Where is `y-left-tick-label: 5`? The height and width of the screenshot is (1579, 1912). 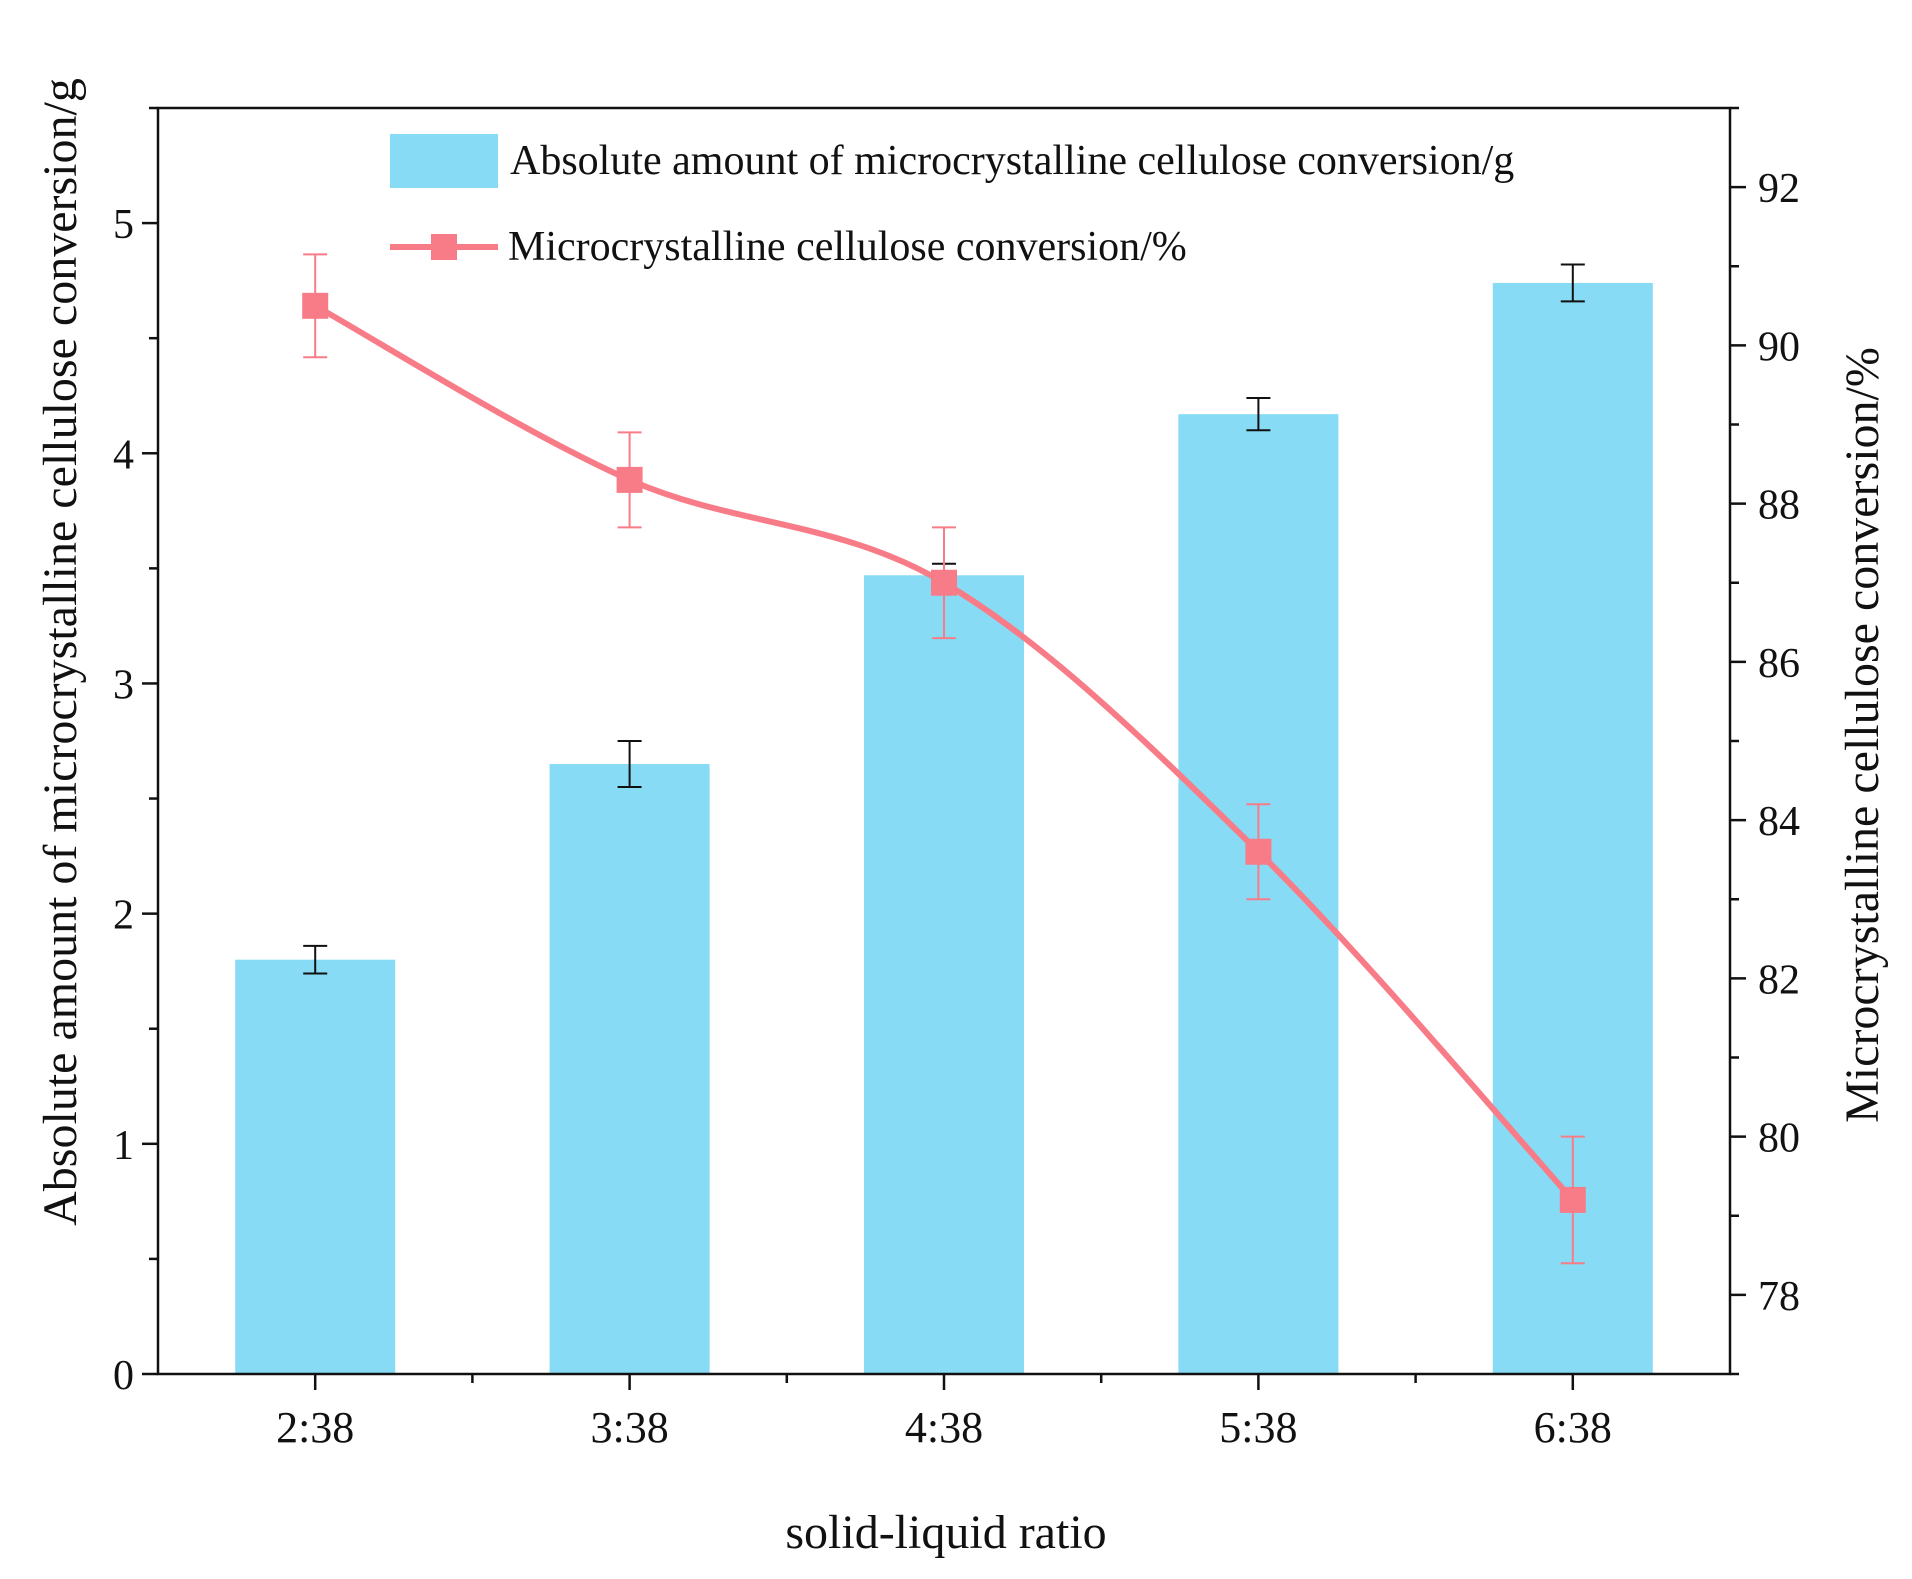 y-left-tick-label: 5 is located at coordinates (123, 225).